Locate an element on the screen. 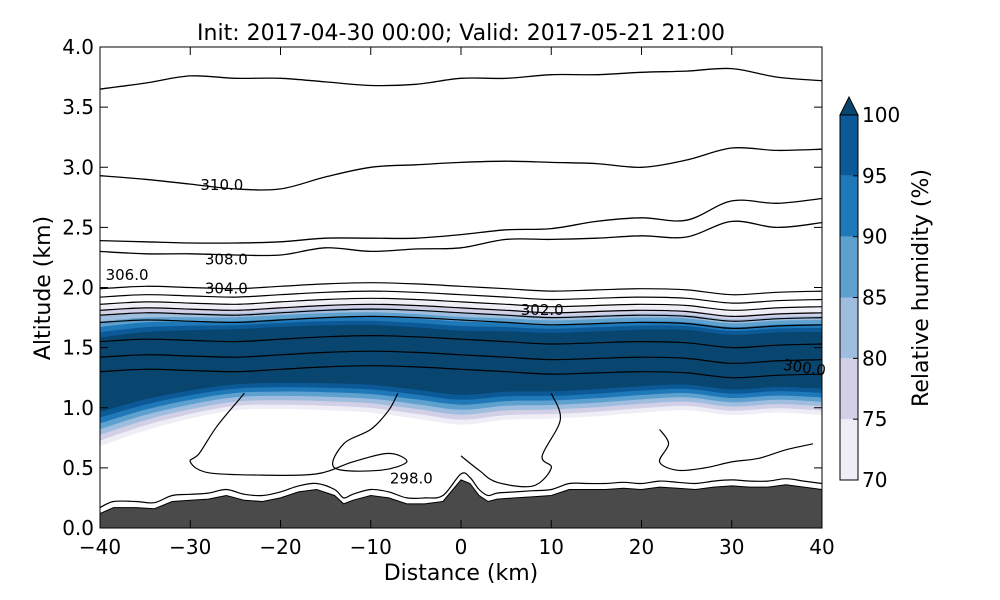 Image resolution: width=1000 pixels, height=600 pixels. theta-contour-surface is located at coordinates (461, 490).